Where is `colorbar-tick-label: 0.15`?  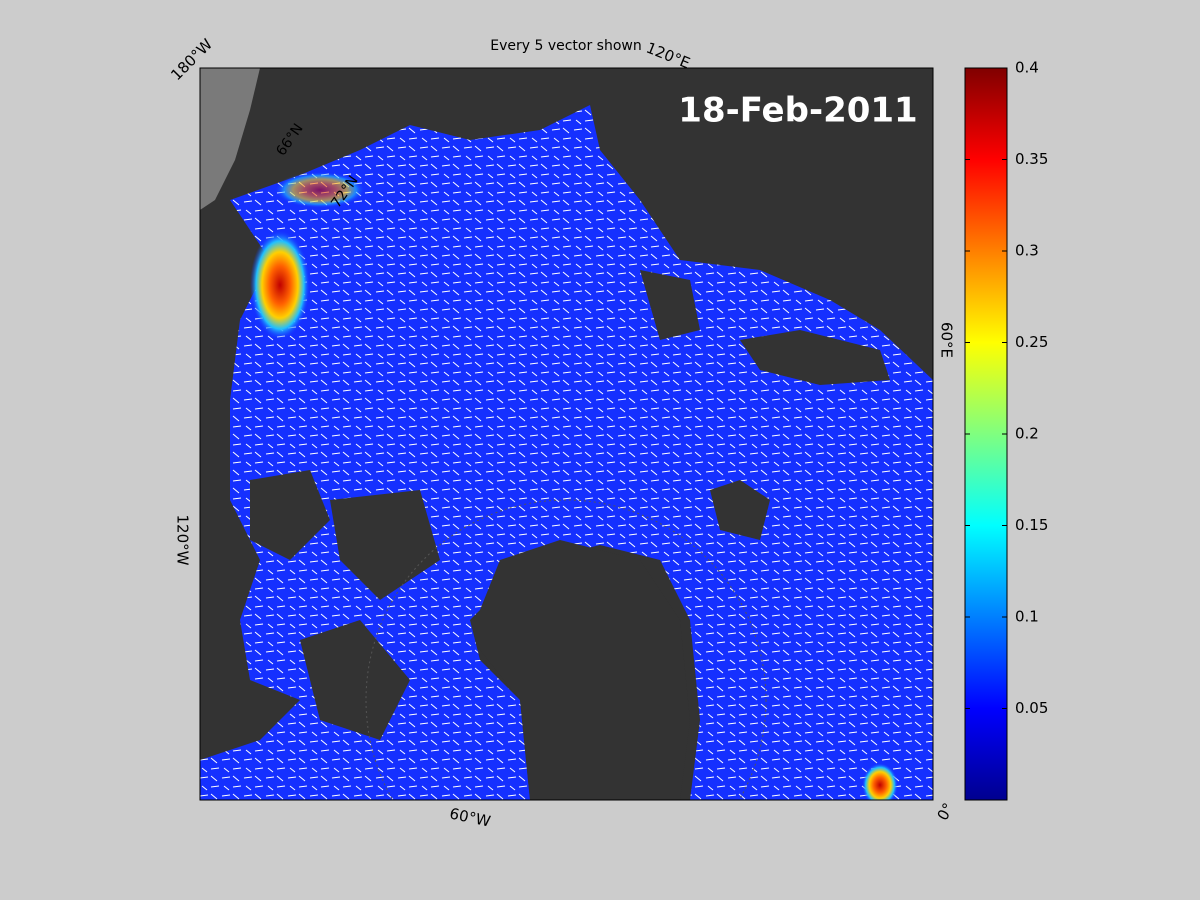 colorbar-tick-label: 0.15 is located at coordinates (1031, 525).